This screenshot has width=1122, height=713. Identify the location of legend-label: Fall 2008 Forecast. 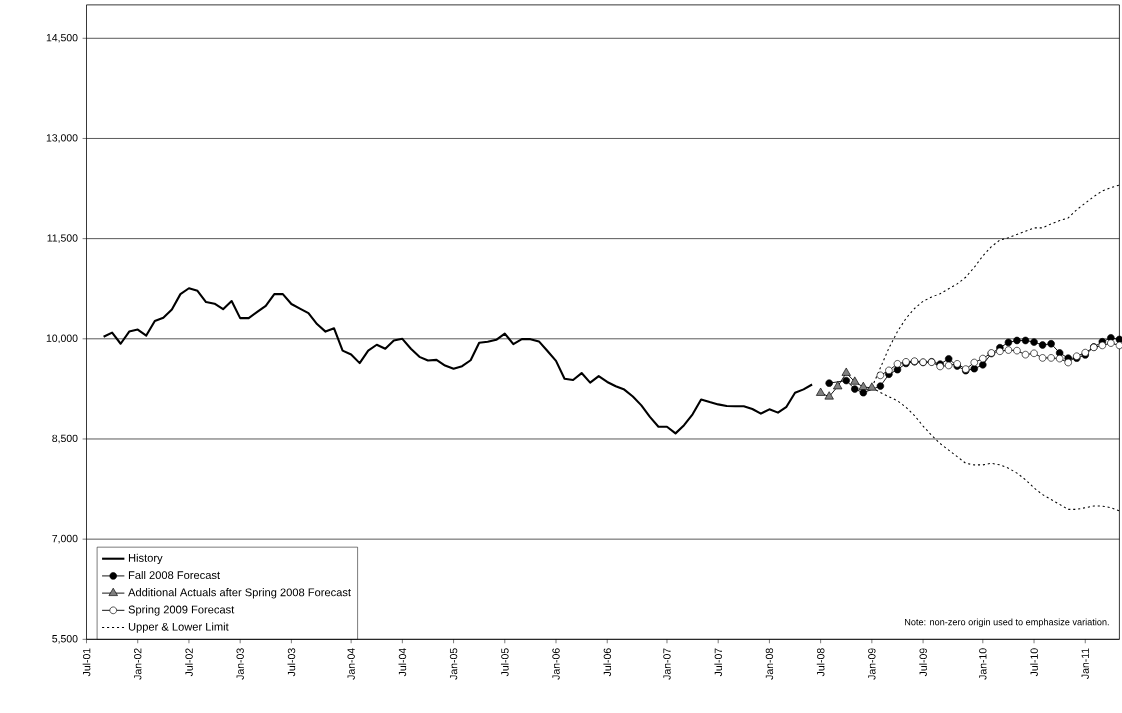
(174, 575).